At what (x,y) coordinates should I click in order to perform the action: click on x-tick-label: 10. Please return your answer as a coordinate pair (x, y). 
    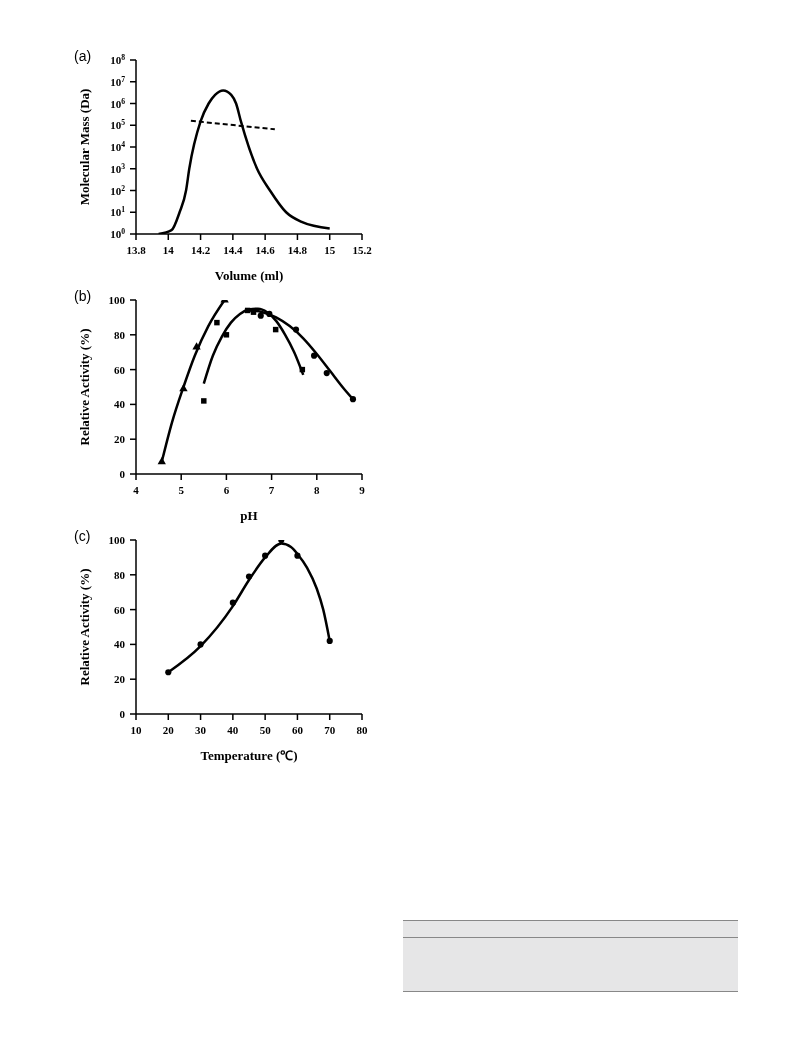
    Looking at the image, I should click on (136, 730).